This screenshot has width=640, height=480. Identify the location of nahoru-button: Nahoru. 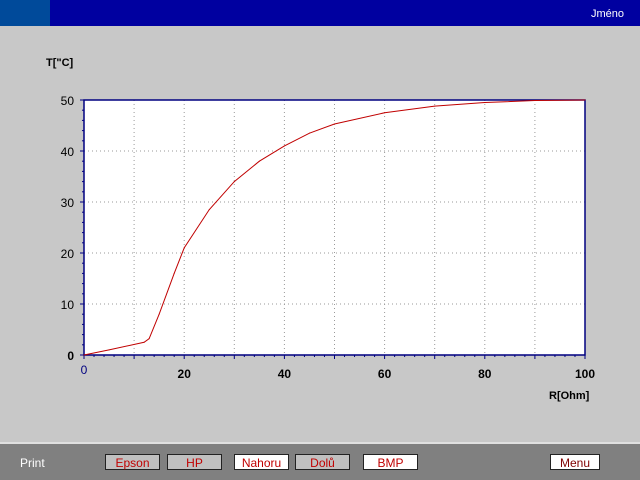
(261, 462).